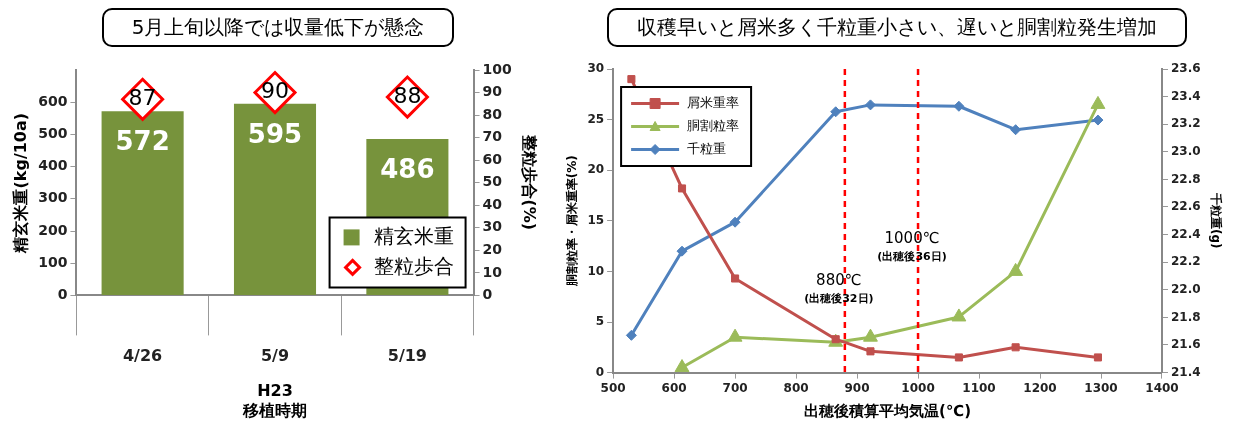 Image resolution: width=1239 pixels, height=436 pixels. Describe the element at coordinates (1185, 261) in the screenshot. I see `y2-tick-label: 22.2` at that location.